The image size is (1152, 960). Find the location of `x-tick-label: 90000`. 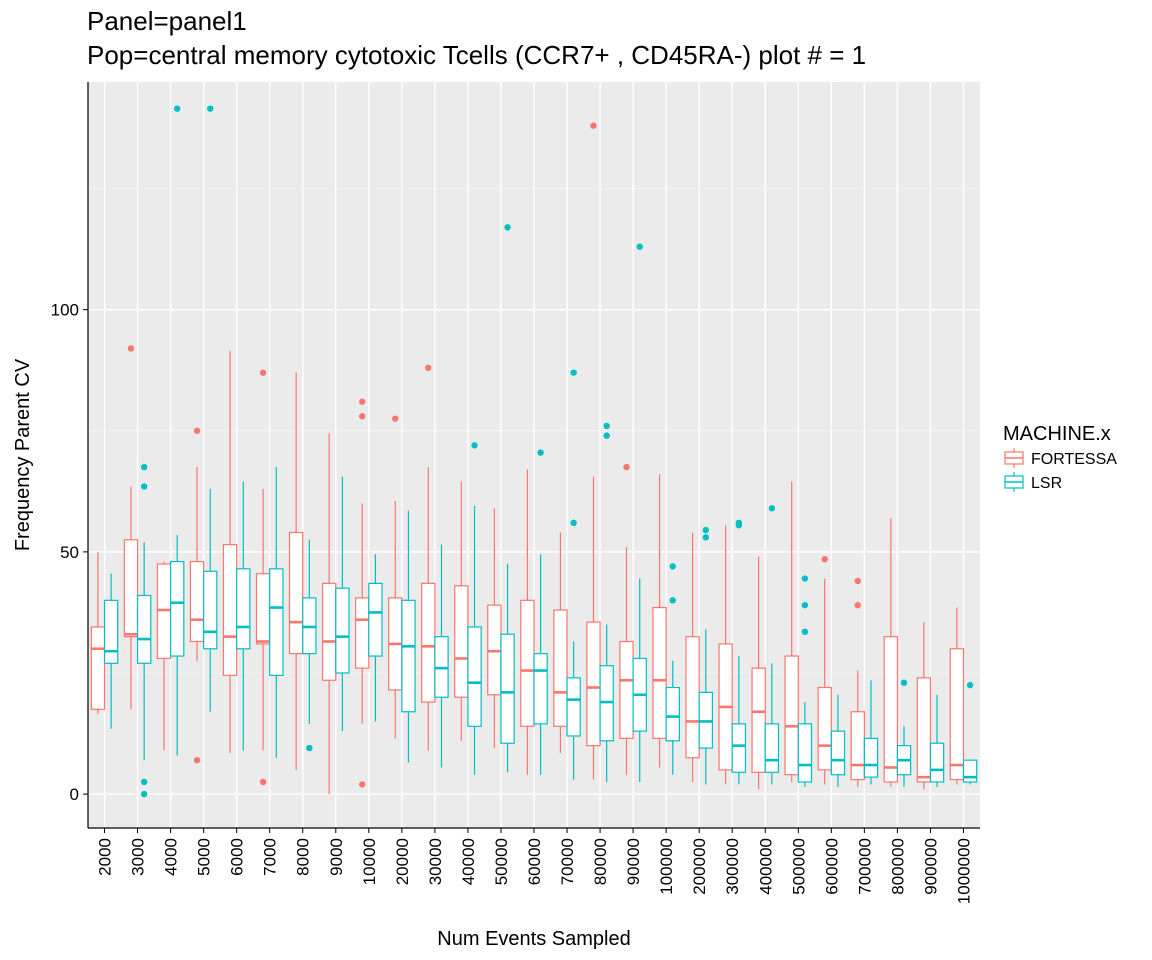

x-tick-label: 90000 is located at coordinates (633, 861).